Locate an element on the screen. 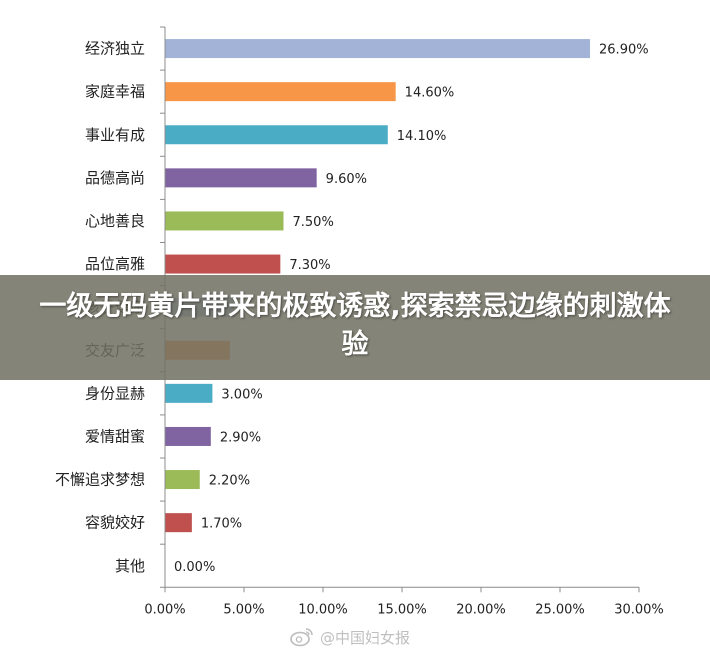 This screenshot has width=710, height=655. weibo-icon is located at coordinates (301, 637).